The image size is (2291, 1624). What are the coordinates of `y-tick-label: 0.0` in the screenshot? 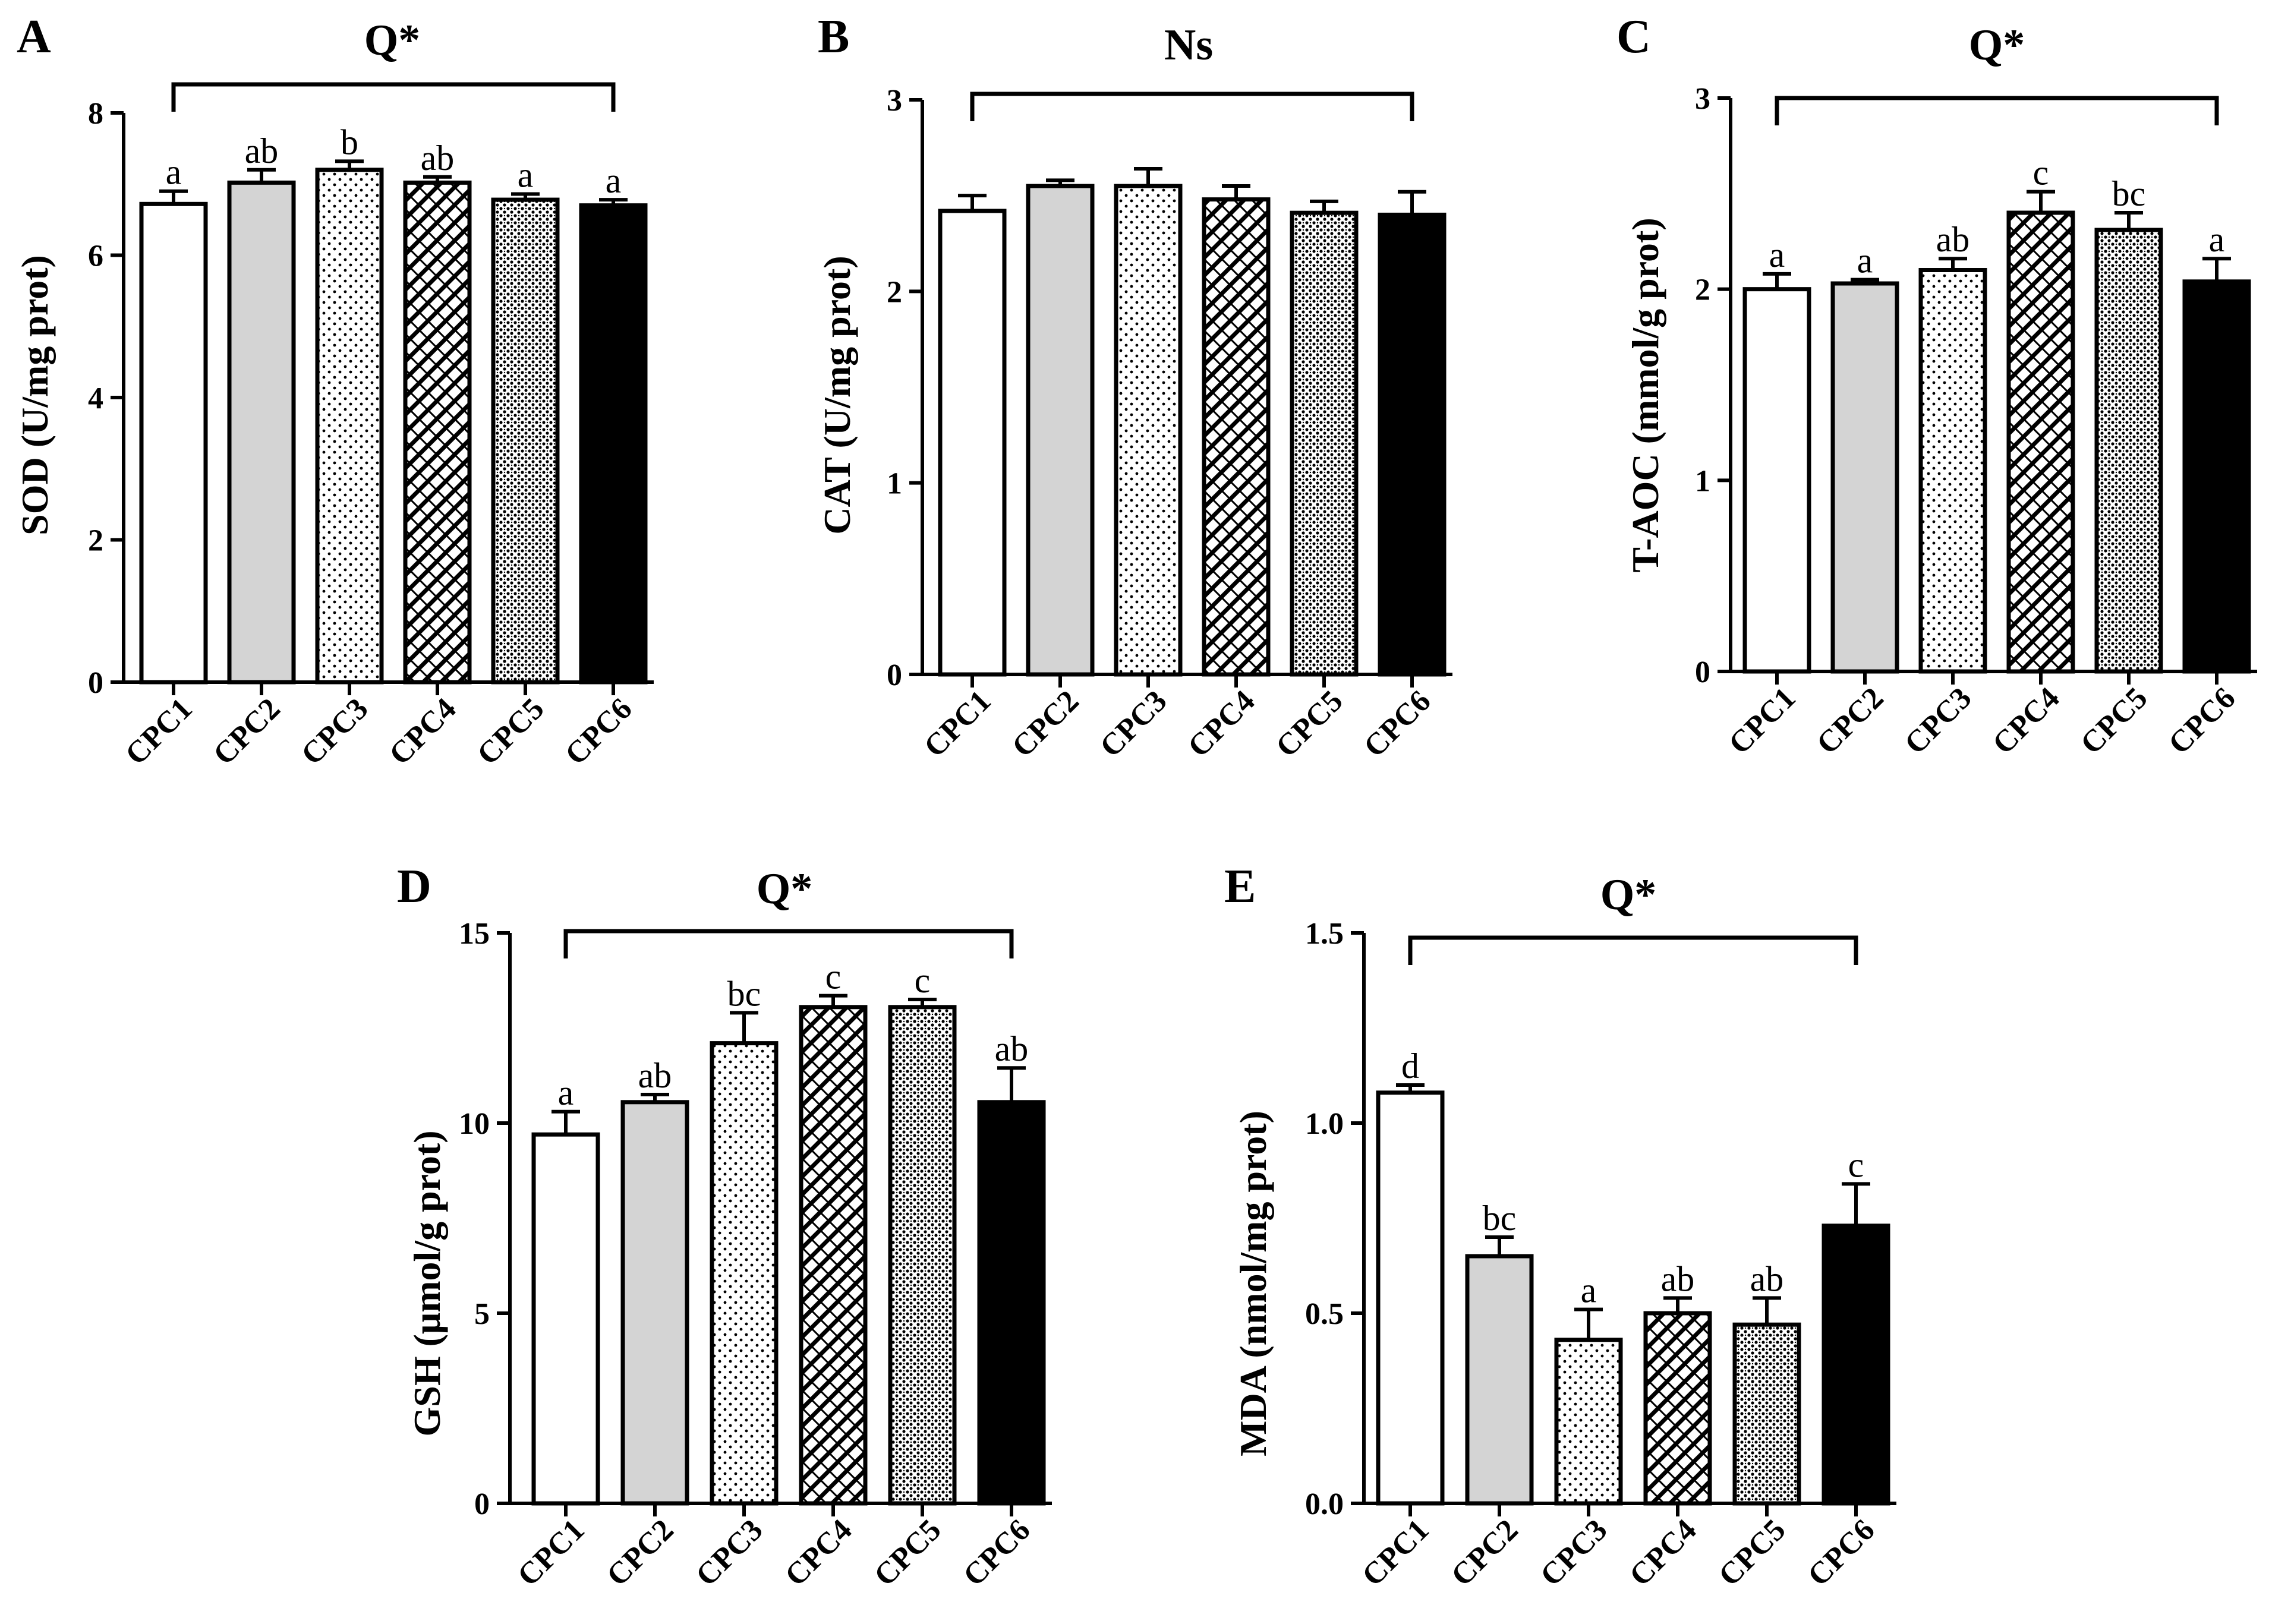 It's located at (1324, 1504).